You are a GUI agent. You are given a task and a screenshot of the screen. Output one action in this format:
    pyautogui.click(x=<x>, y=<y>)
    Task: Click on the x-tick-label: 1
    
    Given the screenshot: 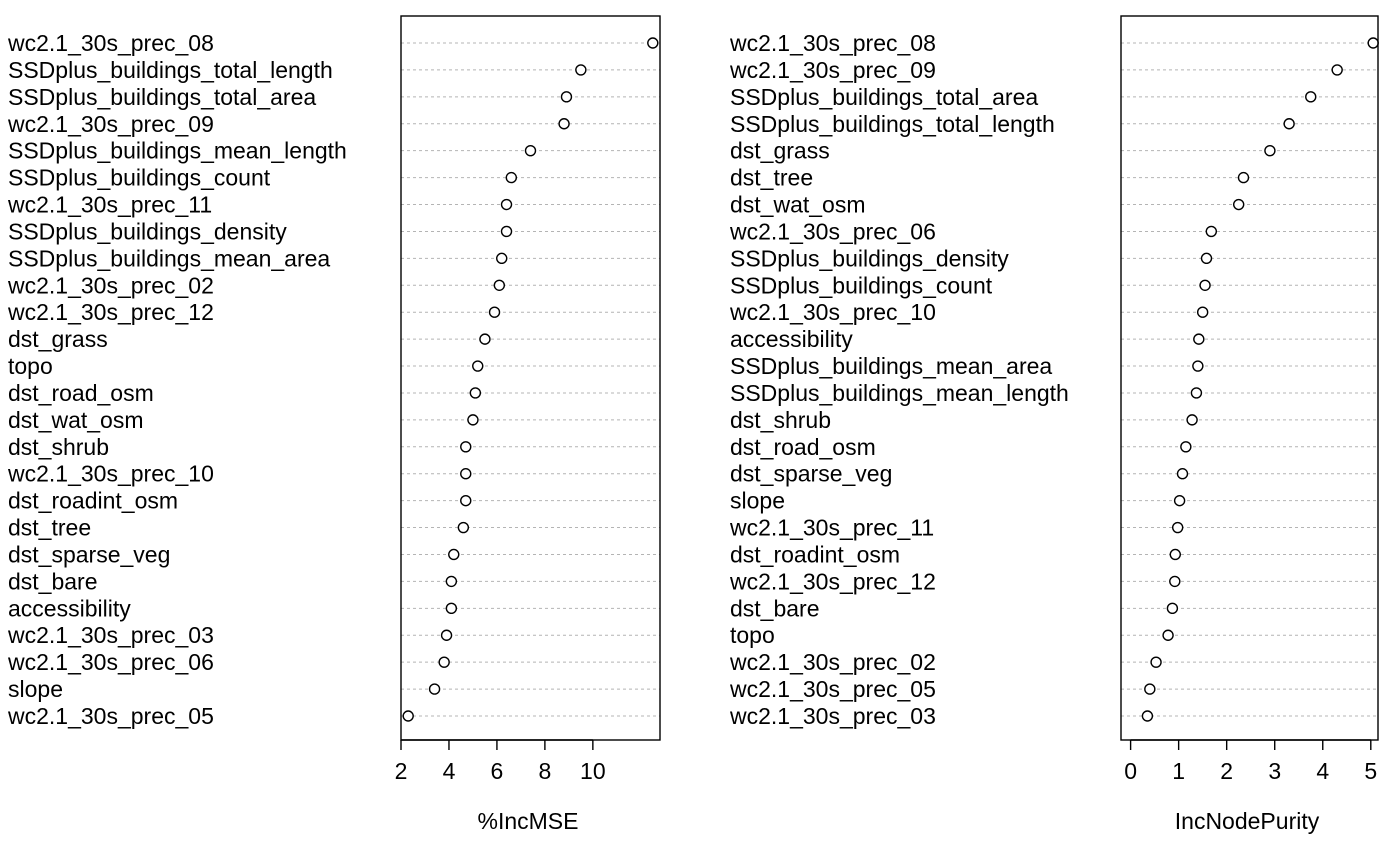 What is the action you would take?
    pyautogui.click(x=1178, y=771)
    